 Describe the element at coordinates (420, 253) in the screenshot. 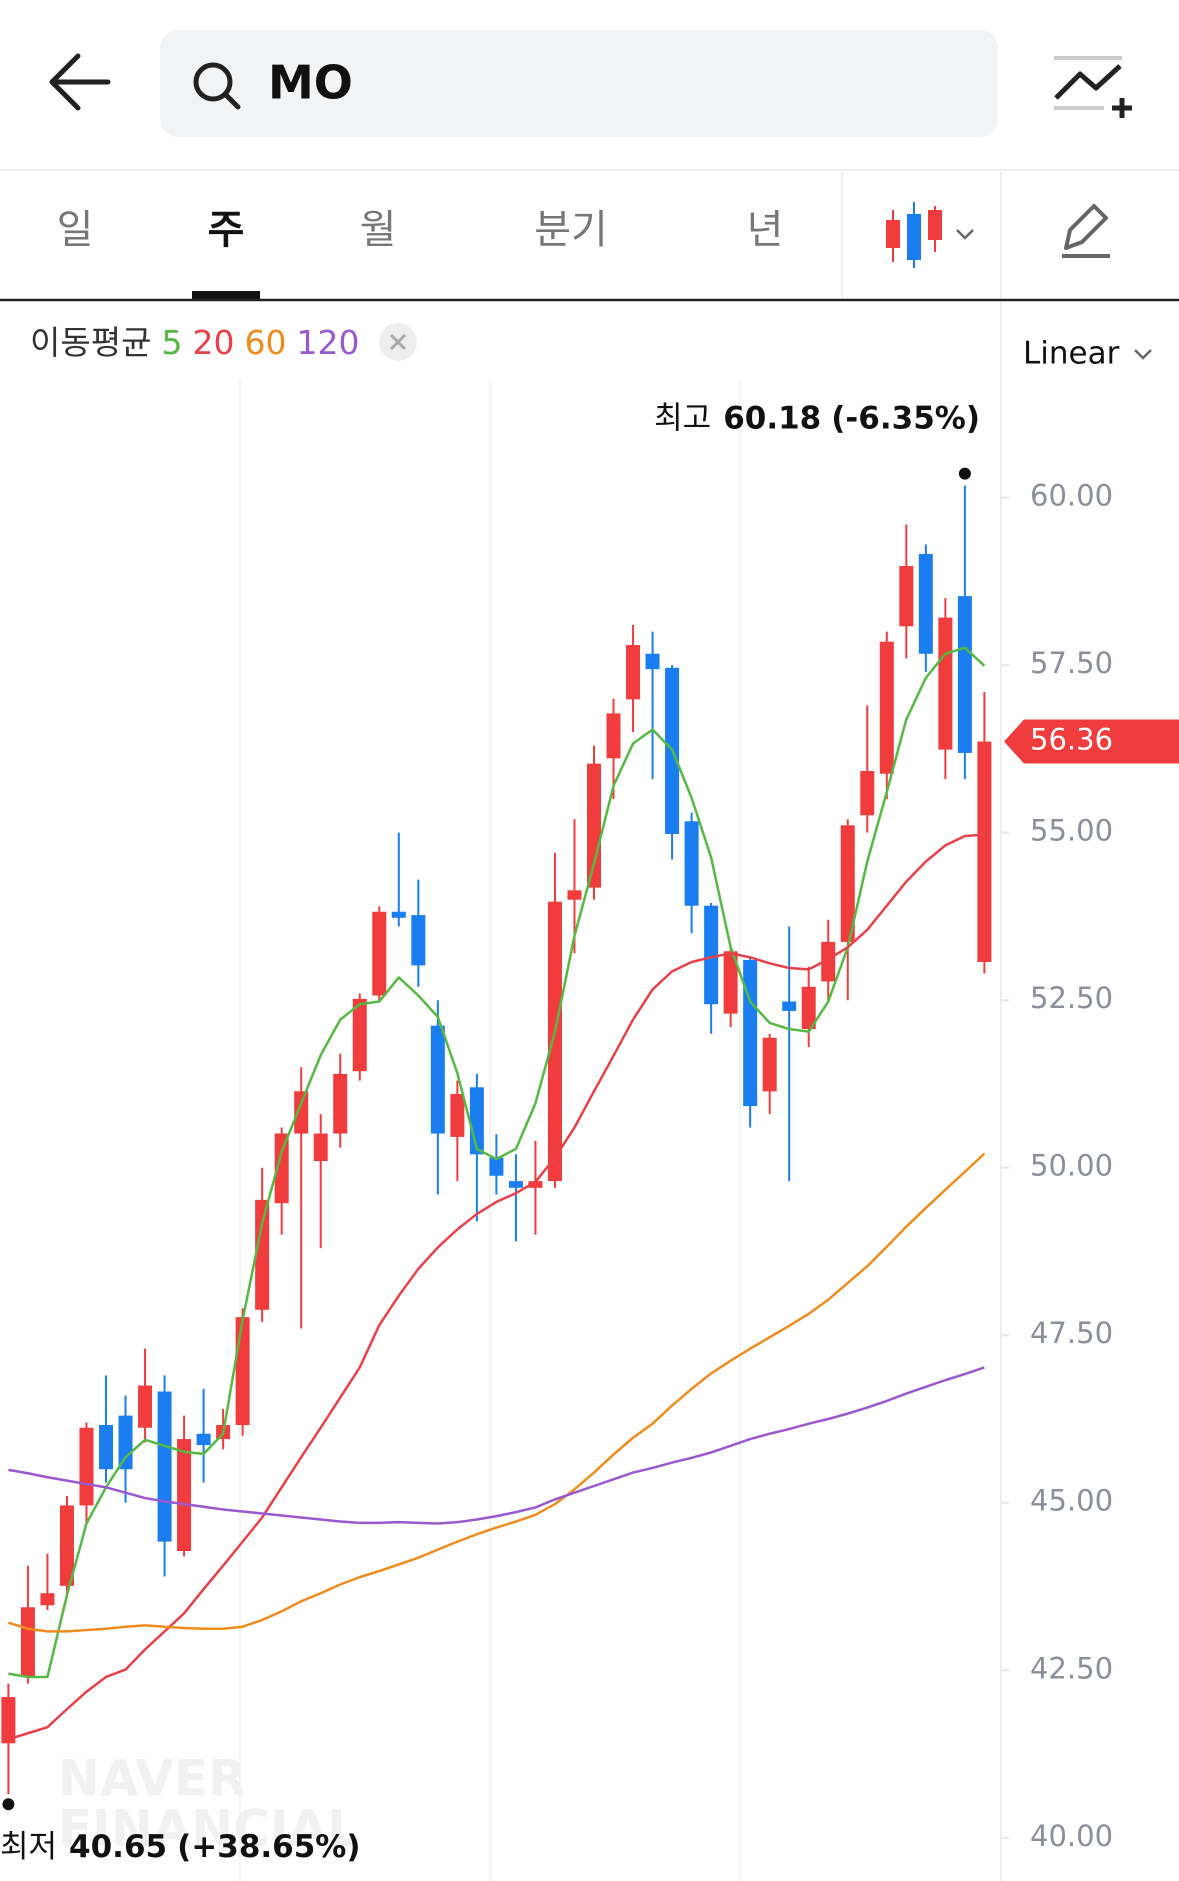

I see `period-tabs: 일 주 월 분기 년` at that location.